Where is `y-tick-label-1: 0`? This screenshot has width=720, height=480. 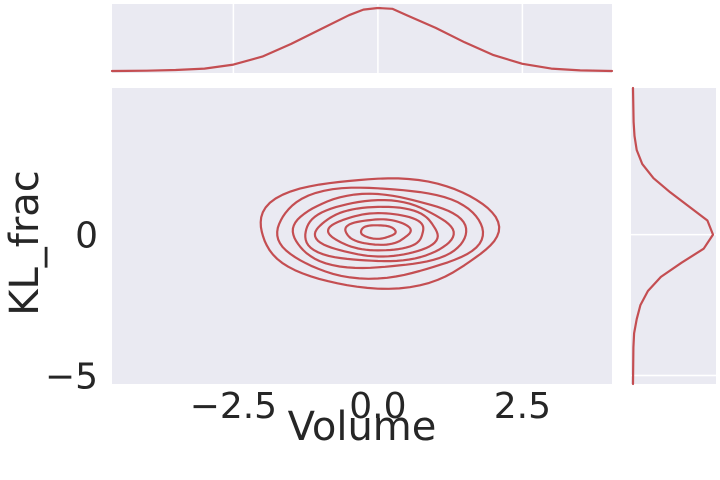
y-tick-label-1: 0 is located at coordinates (86, 236).